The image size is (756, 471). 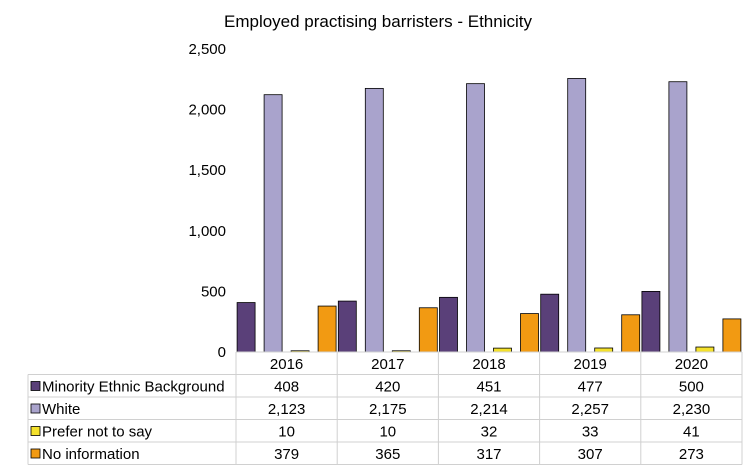 What do you see at coordinates (286, 364) in the screenshot?
I see `x-tick-label: 2016` at bounding box center [286, 364].